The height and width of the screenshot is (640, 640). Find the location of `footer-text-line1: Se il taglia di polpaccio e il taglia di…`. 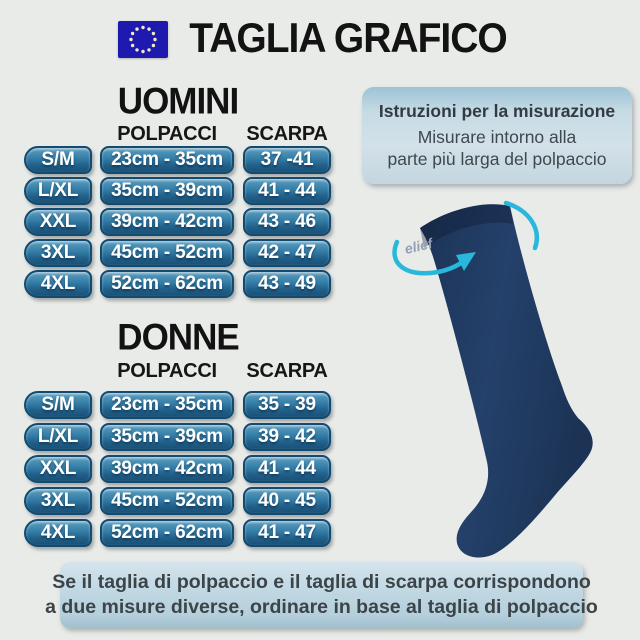

footer-text-line1: Se il taglia di polpaccio e il taglia di… is located at coordinates (321, 581).